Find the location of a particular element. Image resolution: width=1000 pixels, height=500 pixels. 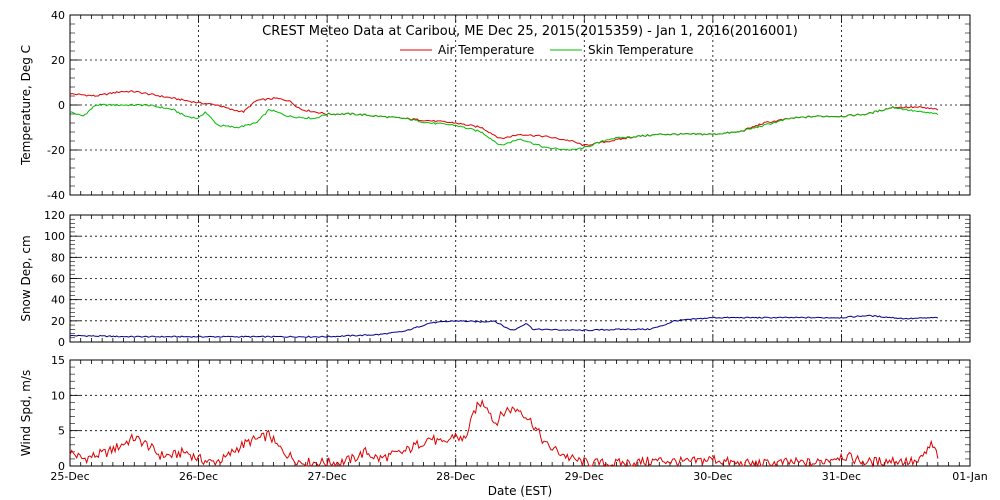

snow-ylabel: Snow Dep, cm is located at coordinates (26, 278).